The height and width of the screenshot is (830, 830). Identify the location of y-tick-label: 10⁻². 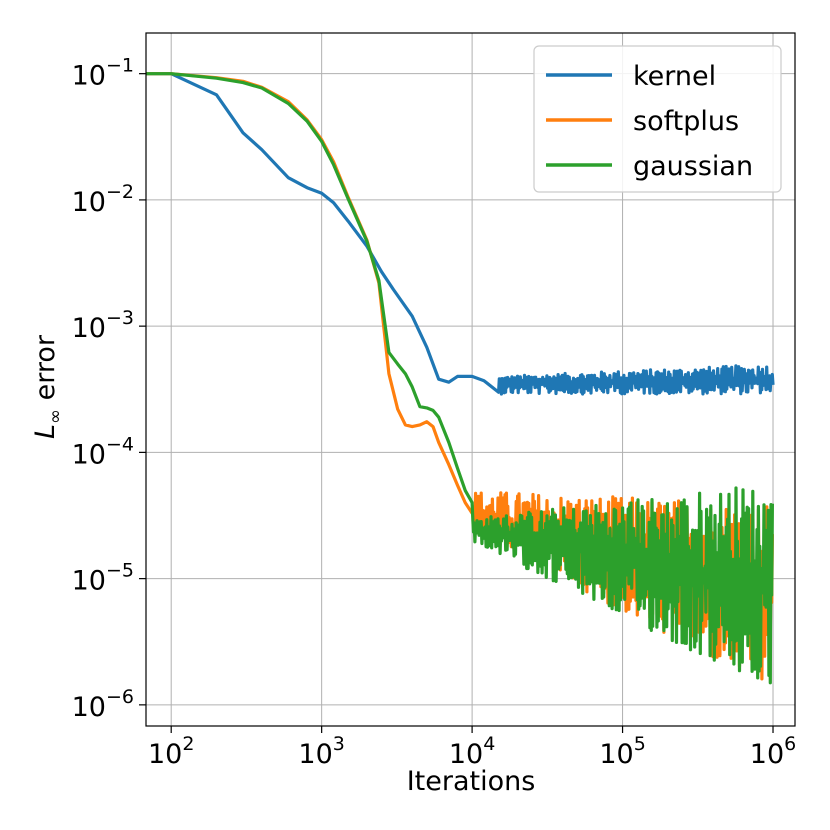
(103, 199).